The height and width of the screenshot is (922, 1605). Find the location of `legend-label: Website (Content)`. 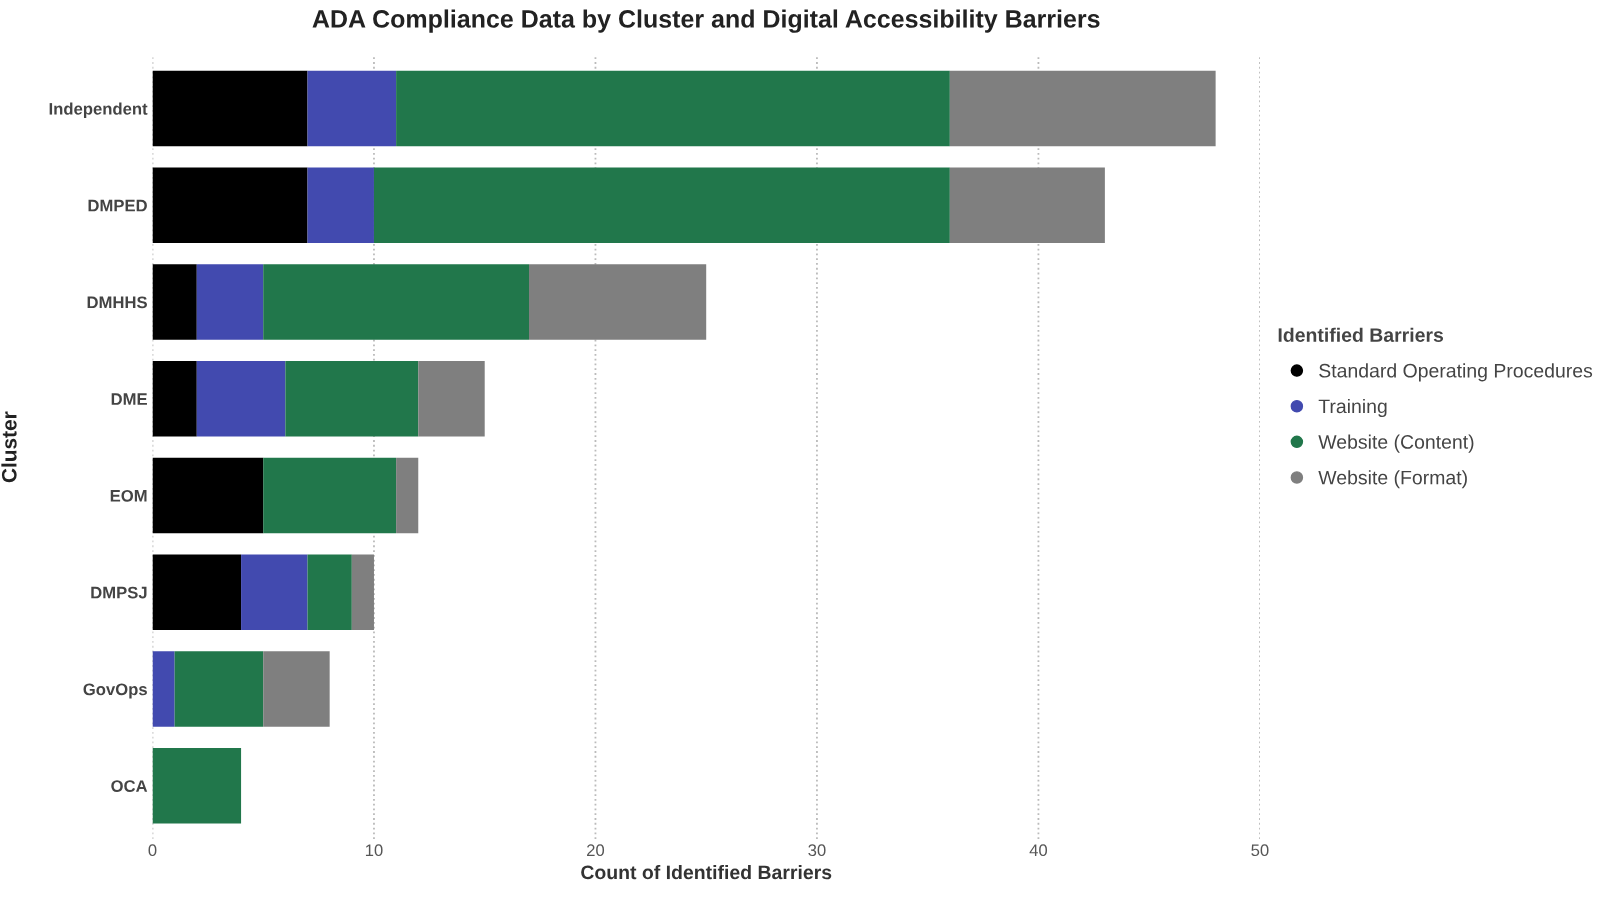

legend-label: Website (Content) is located at coordinates (1396, 443).